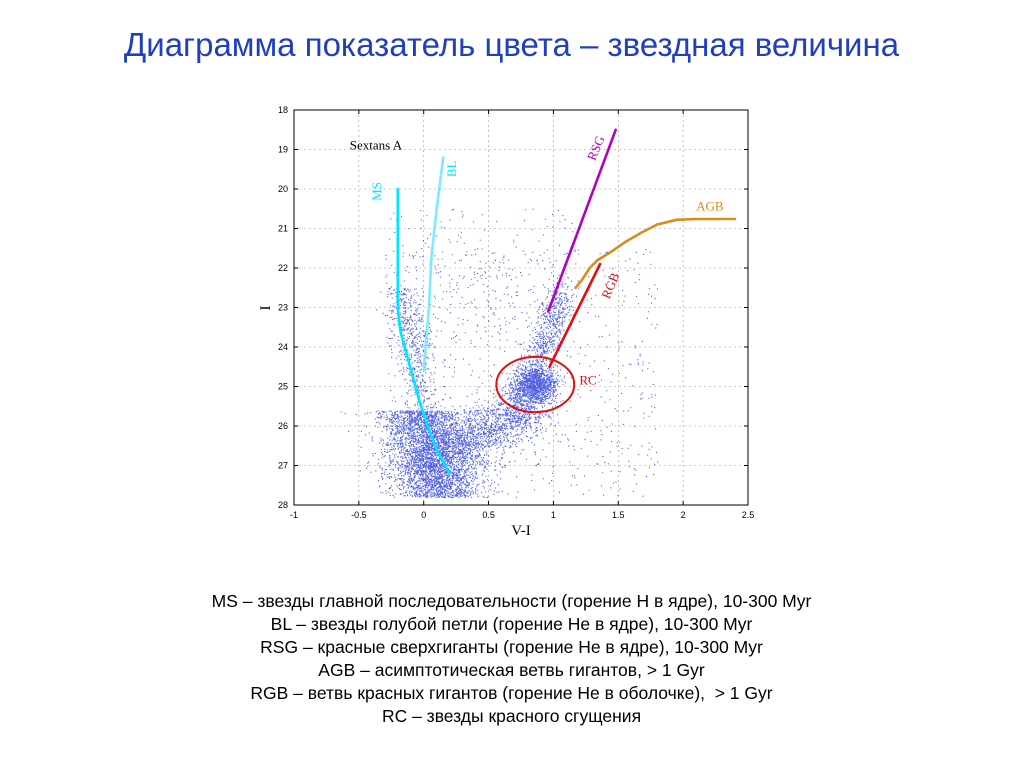  What do you see at coordinates (575, 315) in the screenshot?
I see `sequence-rgb` at bounding box center [575, 315].